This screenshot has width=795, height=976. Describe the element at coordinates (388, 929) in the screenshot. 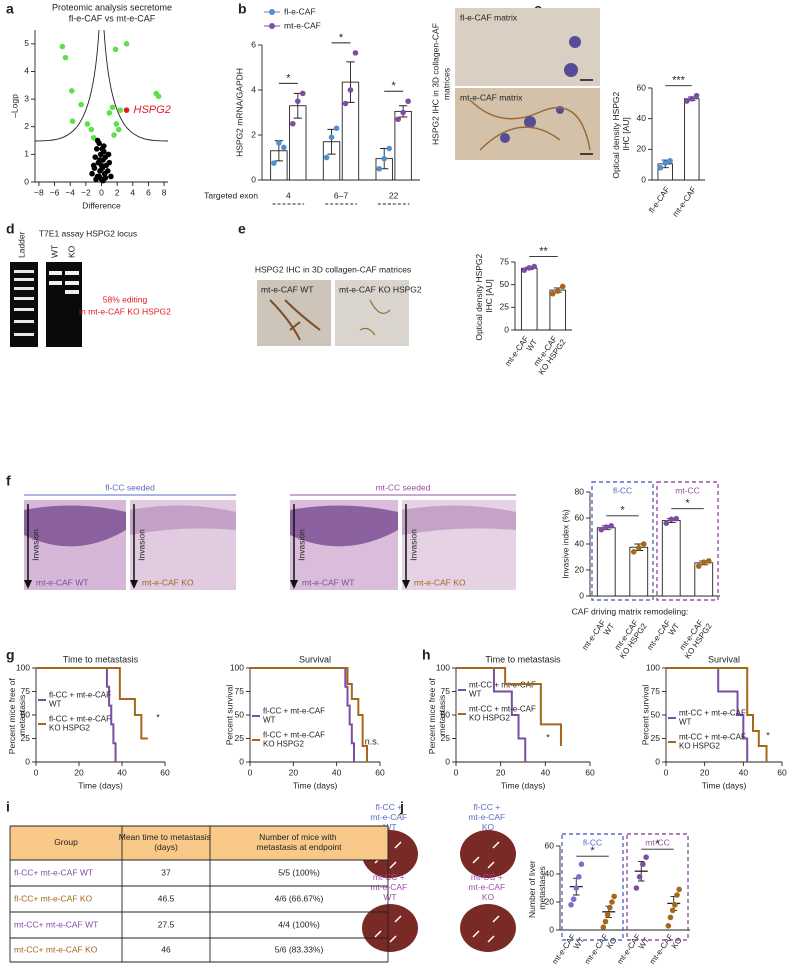

I see `metastasis-arrows` at that location.